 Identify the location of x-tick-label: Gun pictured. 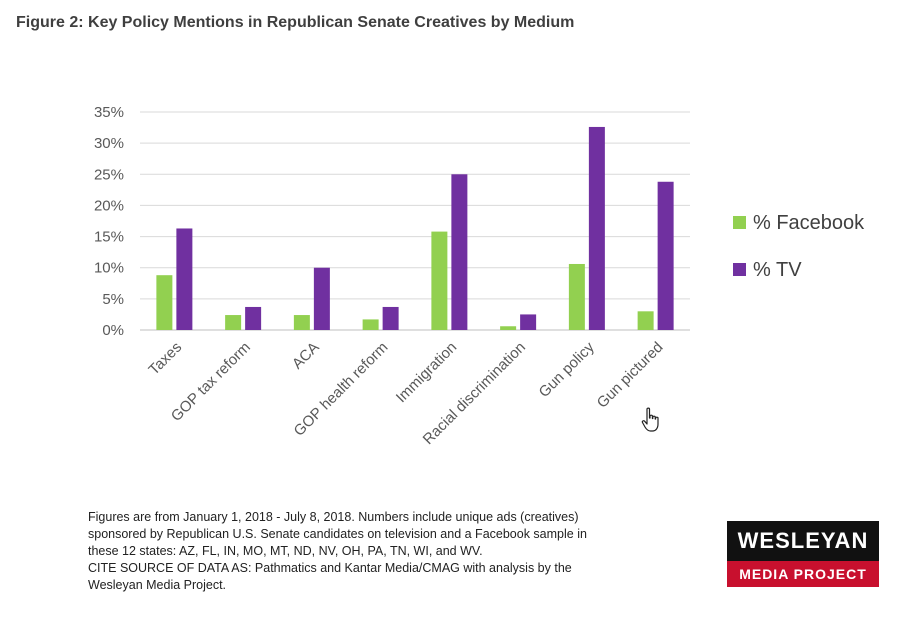
(630, 375).